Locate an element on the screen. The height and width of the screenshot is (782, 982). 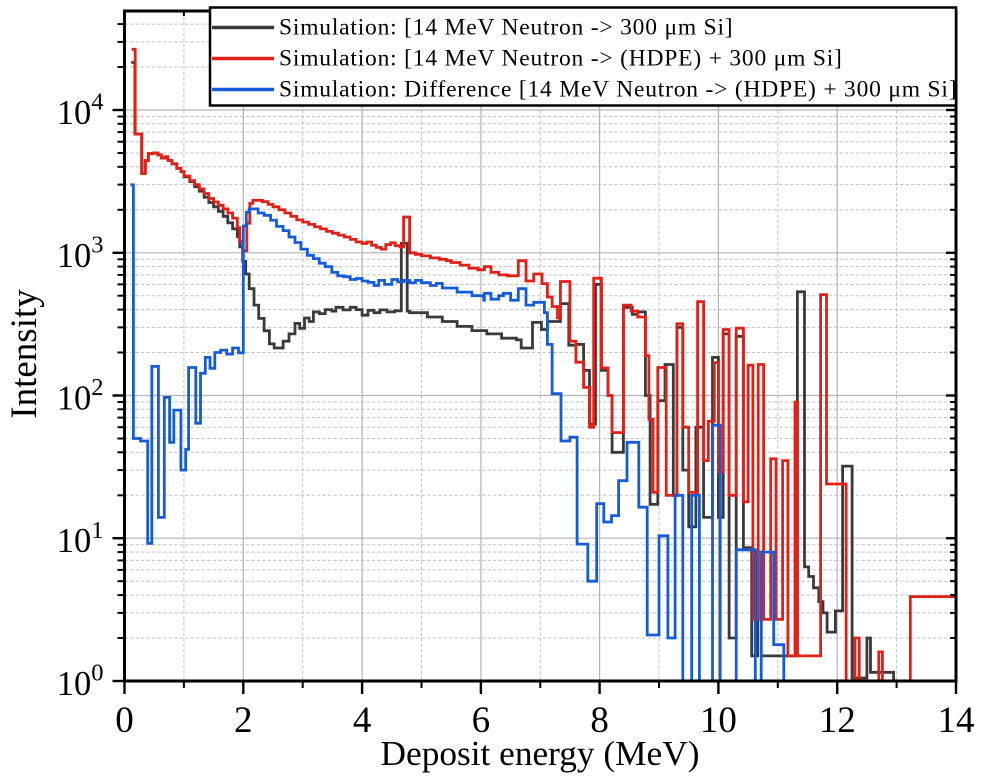
svg-text: 4 is located at coordinates (362, 720).